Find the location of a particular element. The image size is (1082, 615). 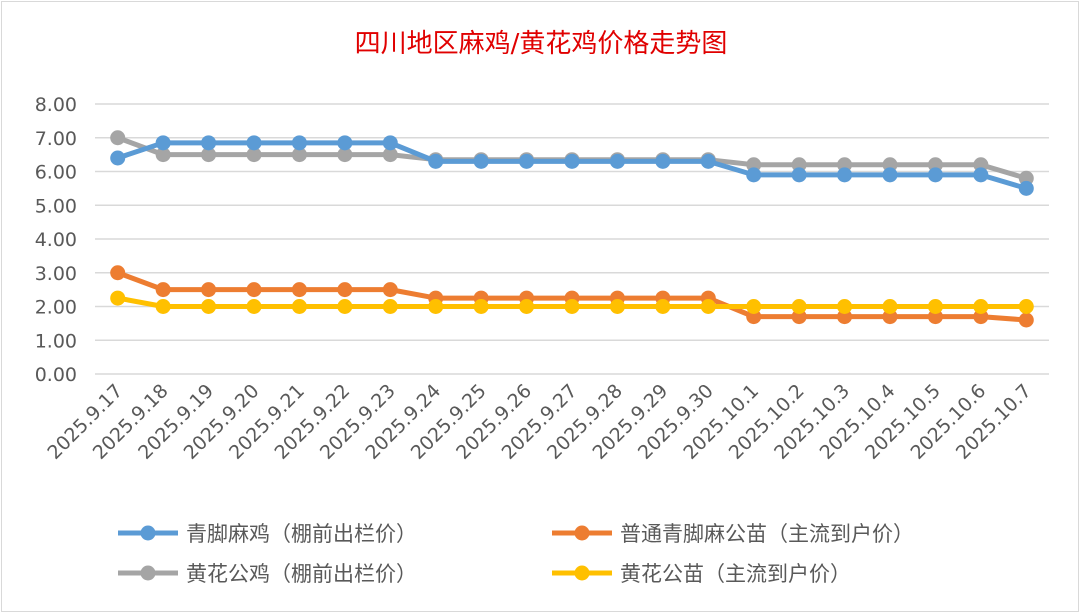

legend-label: 青脚麻鸡（棚前出栏价） is located at coordinates (301, 534).